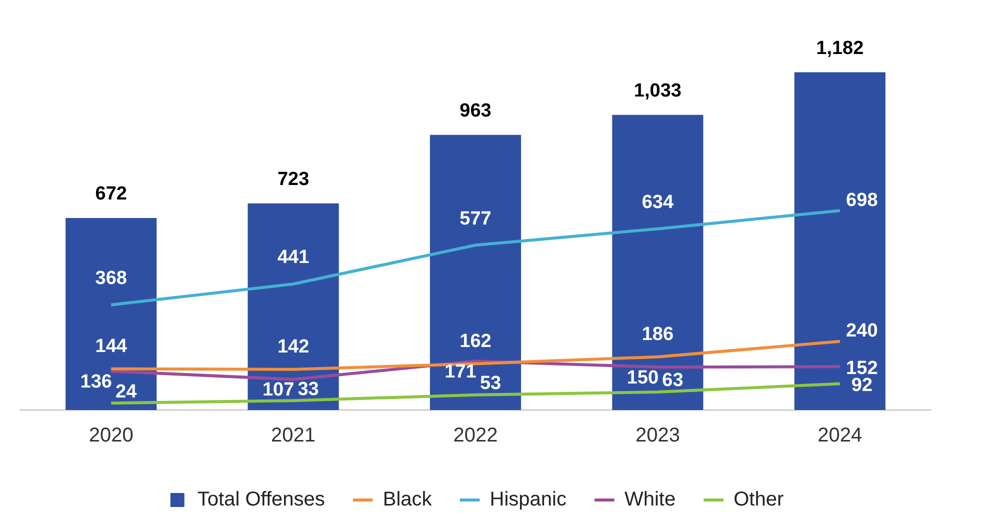  I want to click on data-label: 107, so click(278, 390).